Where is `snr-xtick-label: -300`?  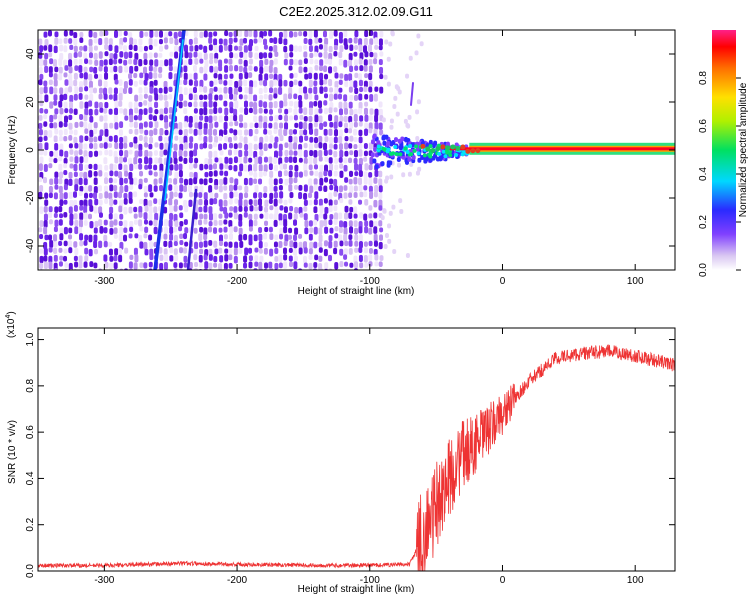
snr-xtick-label: -300 is located at coordinates (104, 580).